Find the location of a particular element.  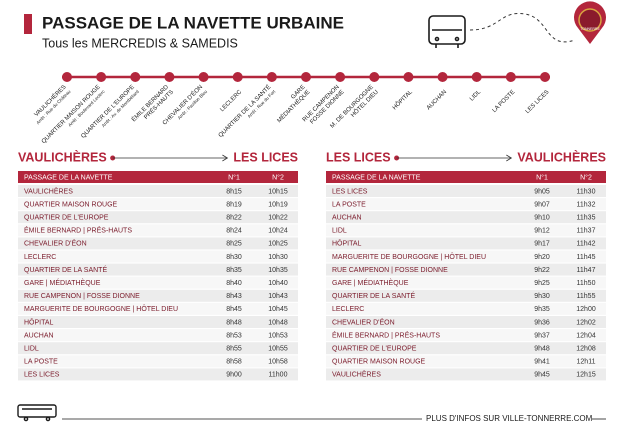

time-cell: 10h58 is located at coordinates (278, 362).